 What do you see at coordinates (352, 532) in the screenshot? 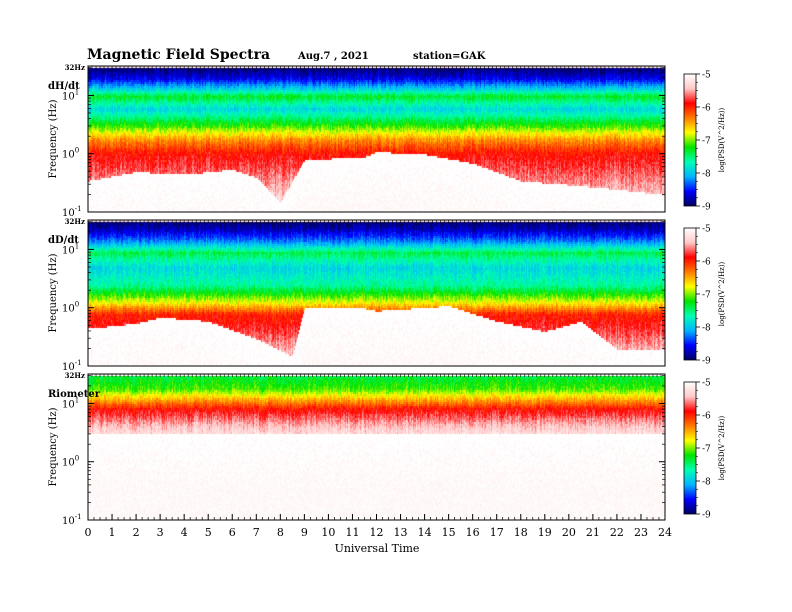
I see `x-tick-label: 11` at bounding box center [352, 532].